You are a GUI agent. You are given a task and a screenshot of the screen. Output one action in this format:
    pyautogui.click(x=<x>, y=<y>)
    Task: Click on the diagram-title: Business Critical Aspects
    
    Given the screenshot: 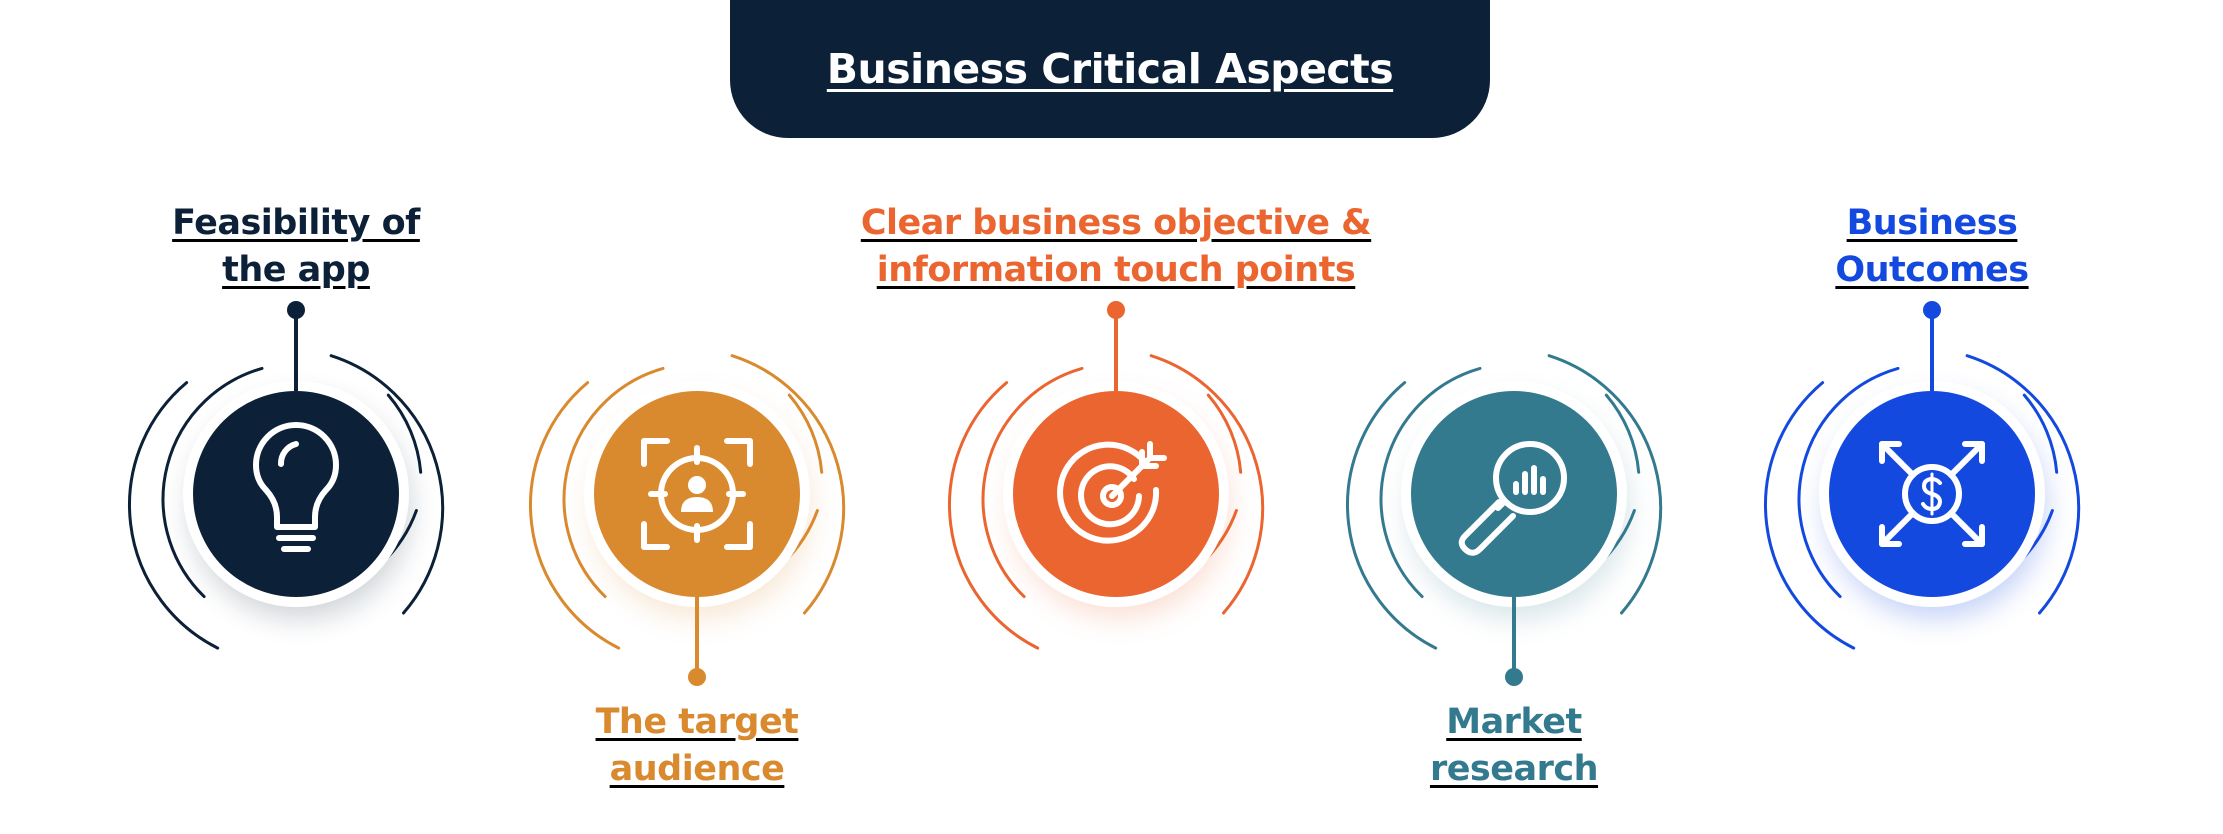 What is the action you would take?
    pyautogui.click(x=1110, y=69)
    